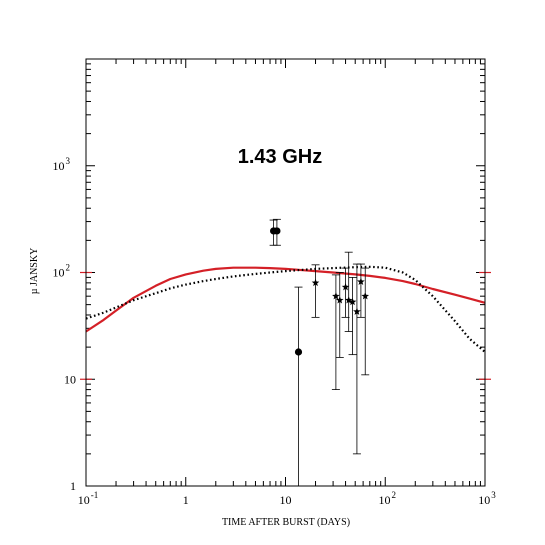 This screenshot has height=545, width=545. I want to click on x-tick-label: 10², so click(388, 498).